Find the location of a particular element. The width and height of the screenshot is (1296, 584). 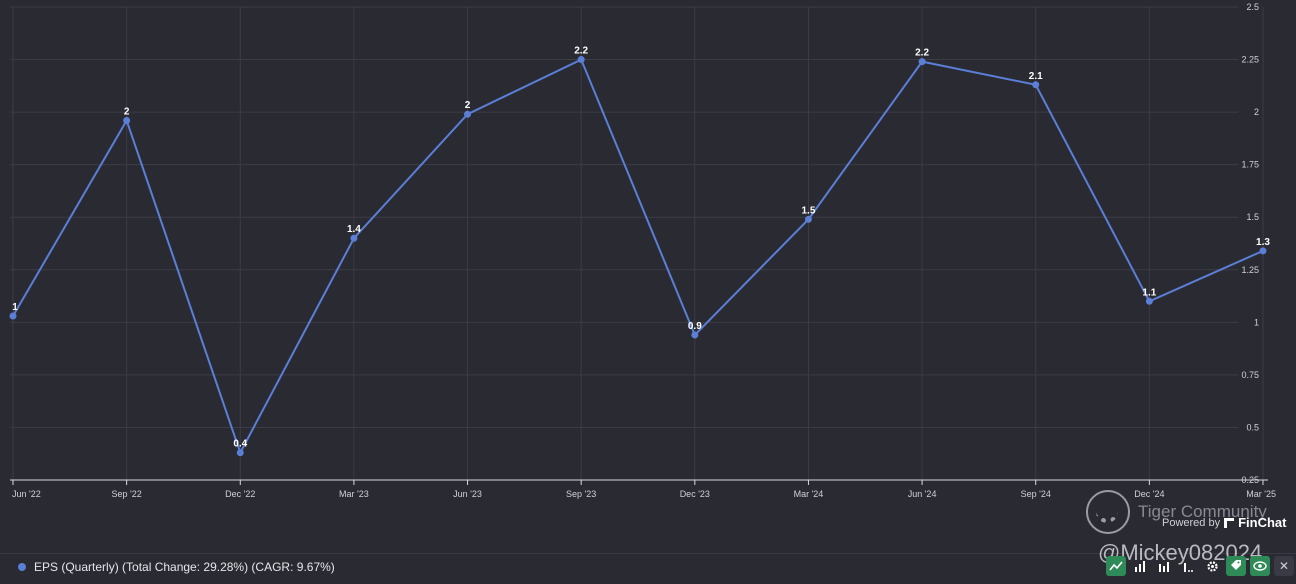

x-tick-label: Sep '22 is located at coordinates (127, 494).